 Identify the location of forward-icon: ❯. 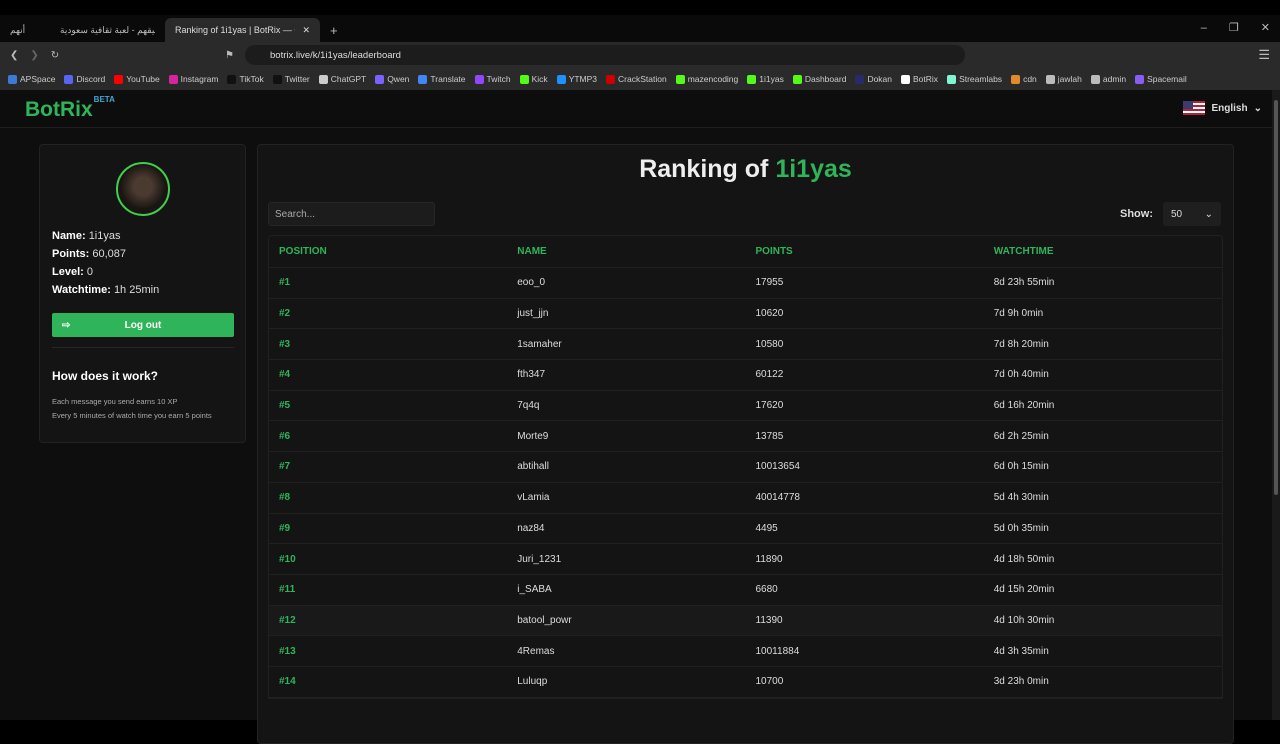
(34, 55).